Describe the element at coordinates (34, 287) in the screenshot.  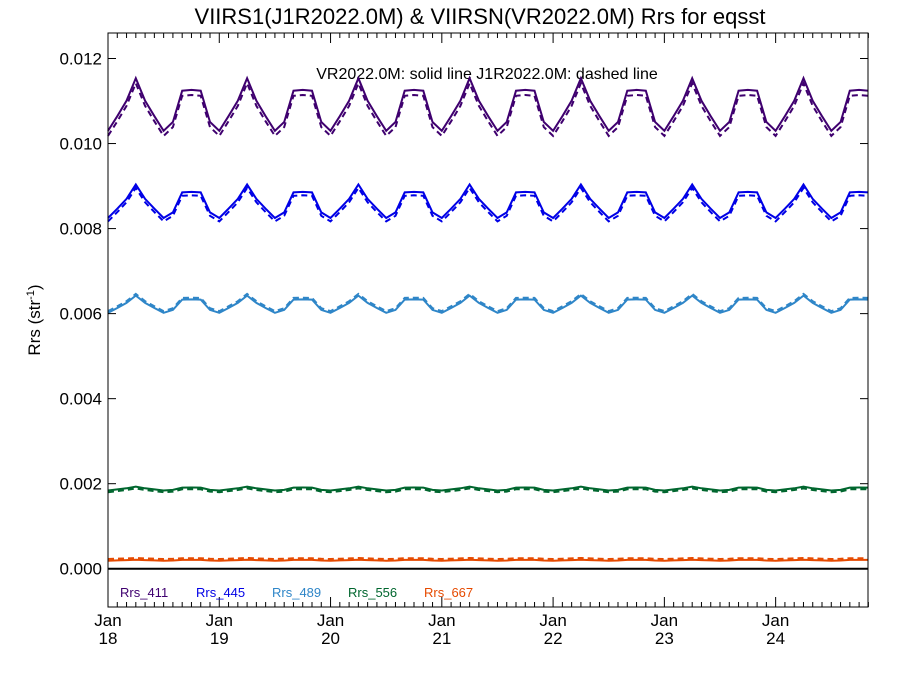
I see `y-axis-label-close: )` at that location.